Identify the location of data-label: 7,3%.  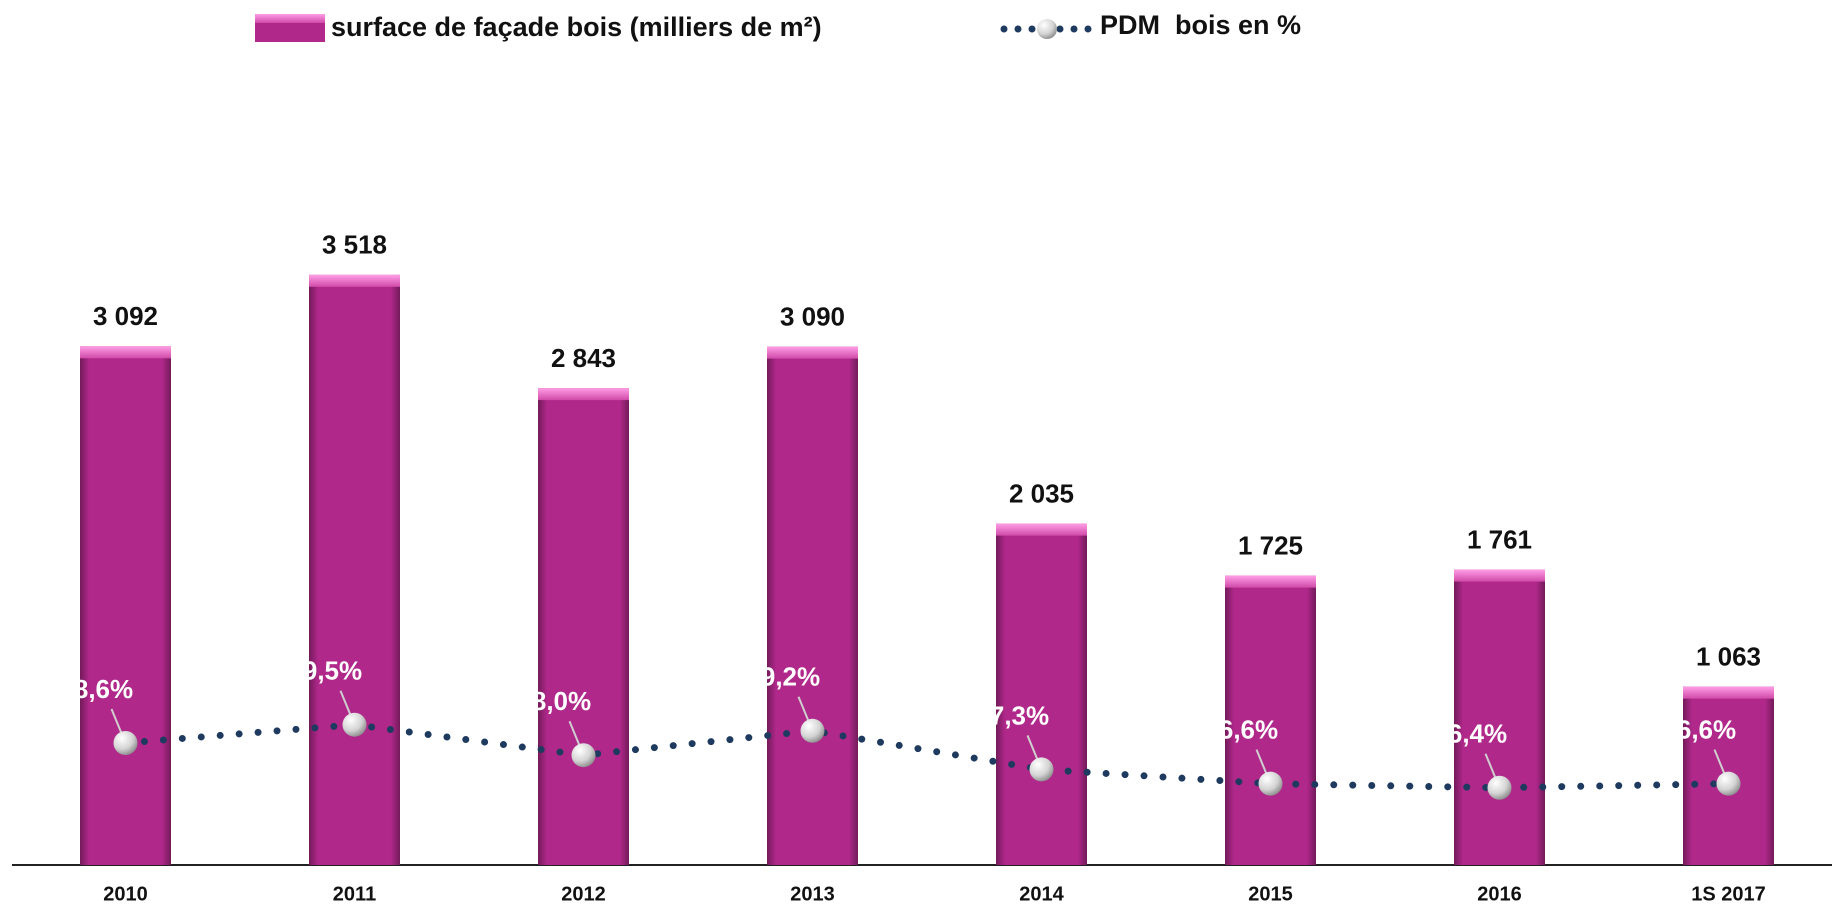
(1019, 715).